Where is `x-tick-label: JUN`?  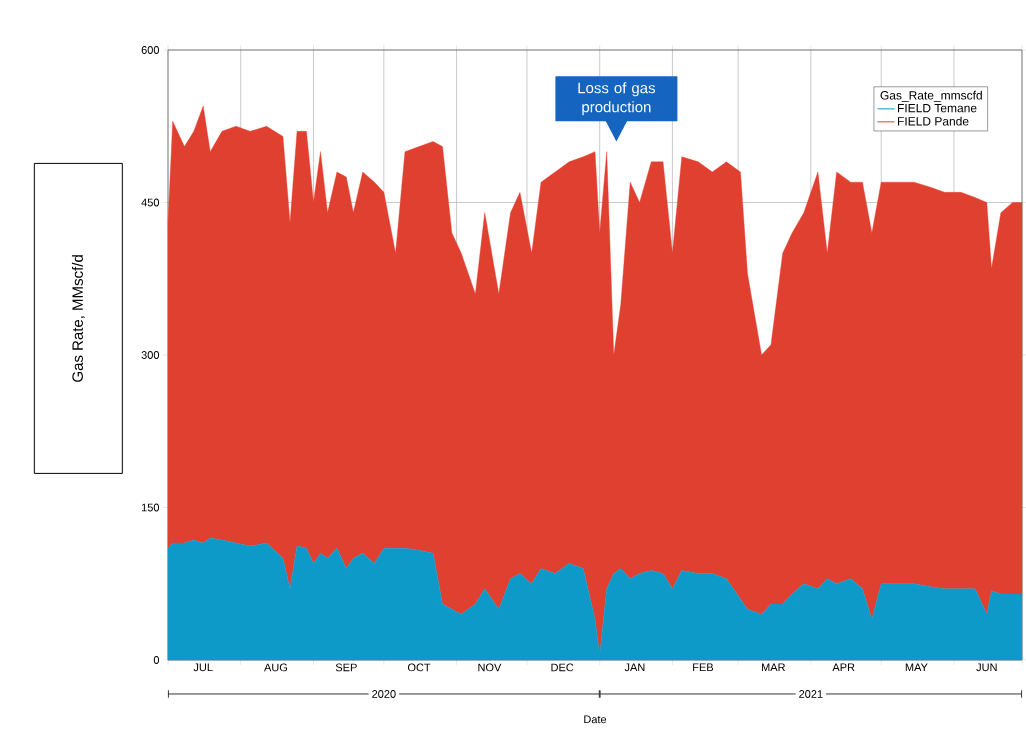 x-tick-label: JUN is located at coordinates (986, 667).